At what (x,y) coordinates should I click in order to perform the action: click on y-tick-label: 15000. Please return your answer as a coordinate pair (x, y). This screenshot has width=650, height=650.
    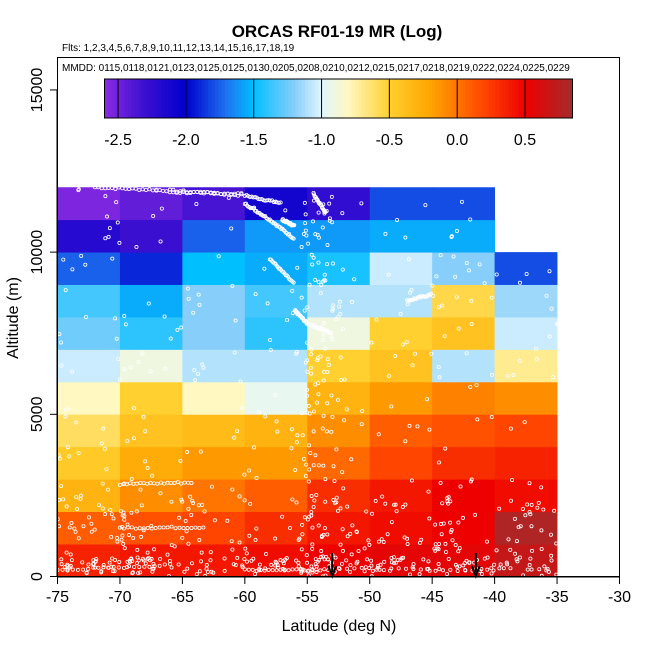
    Looking at the image, I should click on (37, 90).